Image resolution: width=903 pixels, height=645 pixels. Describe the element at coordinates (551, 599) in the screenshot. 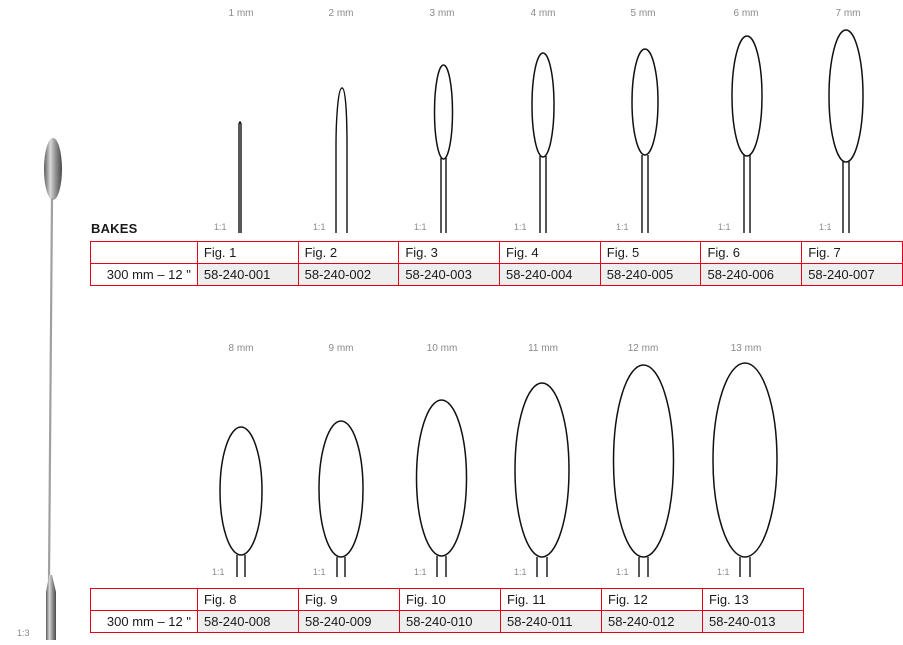

I see `figure-cell: Fig. 11` at that location.